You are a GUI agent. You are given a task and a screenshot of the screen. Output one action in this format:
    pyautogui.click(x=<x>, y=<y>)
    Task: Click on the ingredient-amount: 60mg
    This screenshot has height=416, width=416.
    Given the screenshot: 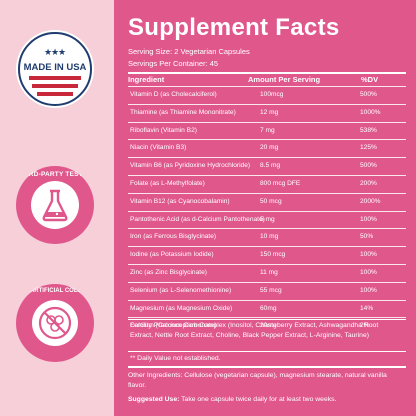 What is the action you would take?
    pyautogui.click(x=268, y=308)
    